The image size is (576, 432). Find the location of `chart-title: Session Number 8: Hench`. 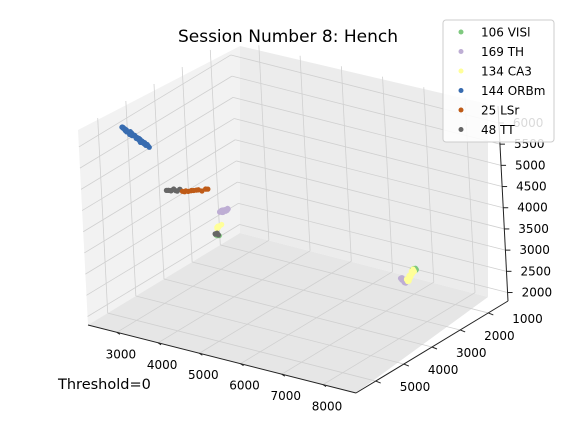

chart-title: Session Number 8: Hench is located at coordinates (288, 37).